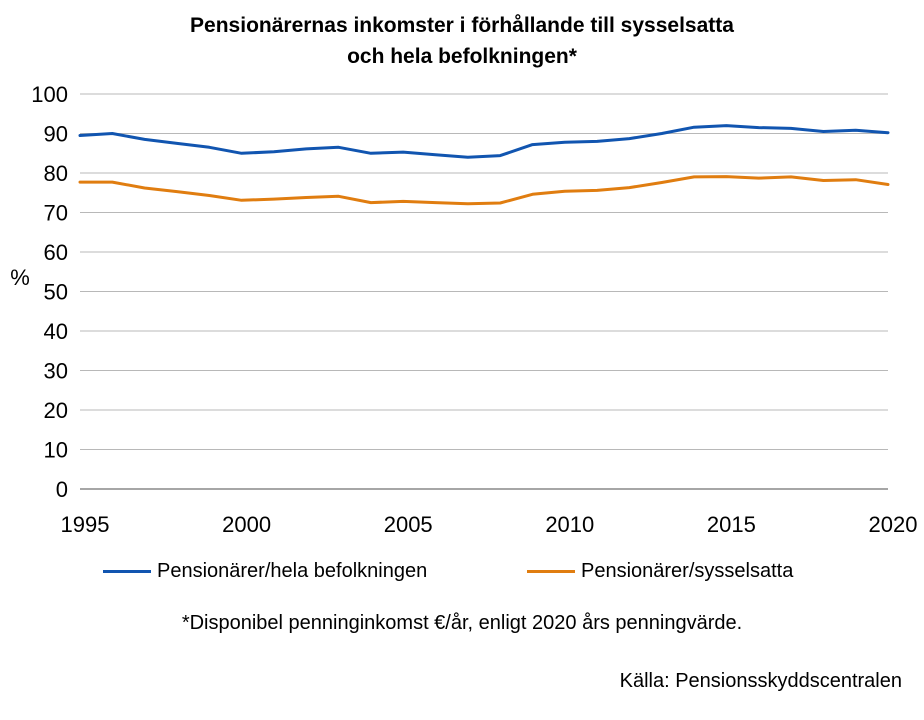 Image resolution: width=924 pixels, height=720 pixels. What do you see at coordinates (246, 524) in the screenshot?
I see `x-tick-label: 2000` at bounding box center [246, 524].